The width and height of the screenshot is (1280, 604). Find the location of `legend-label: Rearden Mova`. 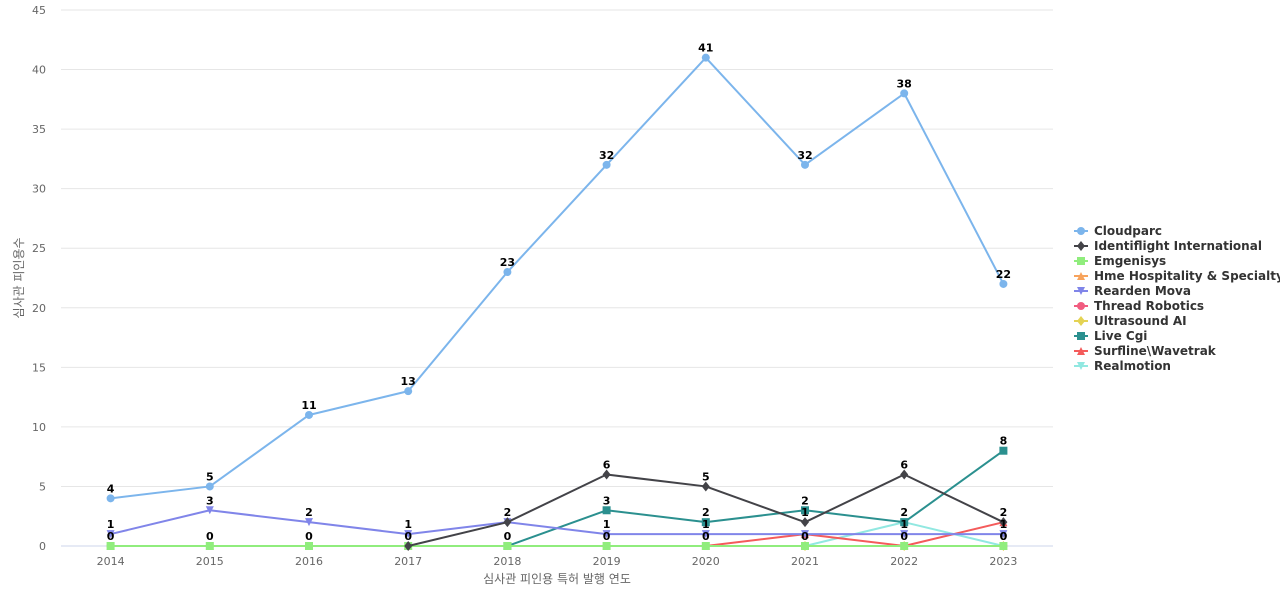

legend-label: Rearden Mova is located at coordinates (1142, 291).